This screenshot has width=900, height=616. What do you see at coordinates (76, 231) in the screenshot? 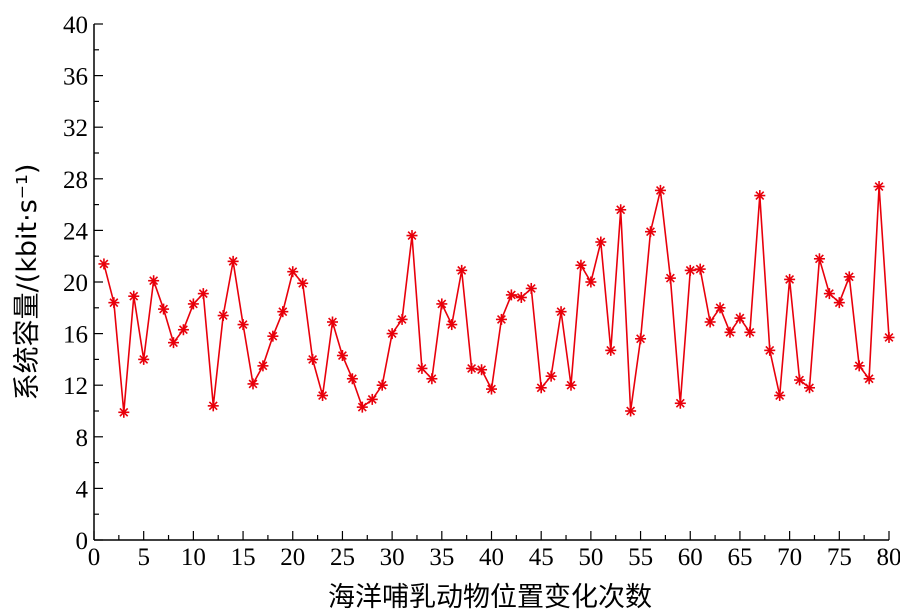
I see `y-tick-label: 24` at bounding box center [76, 231].